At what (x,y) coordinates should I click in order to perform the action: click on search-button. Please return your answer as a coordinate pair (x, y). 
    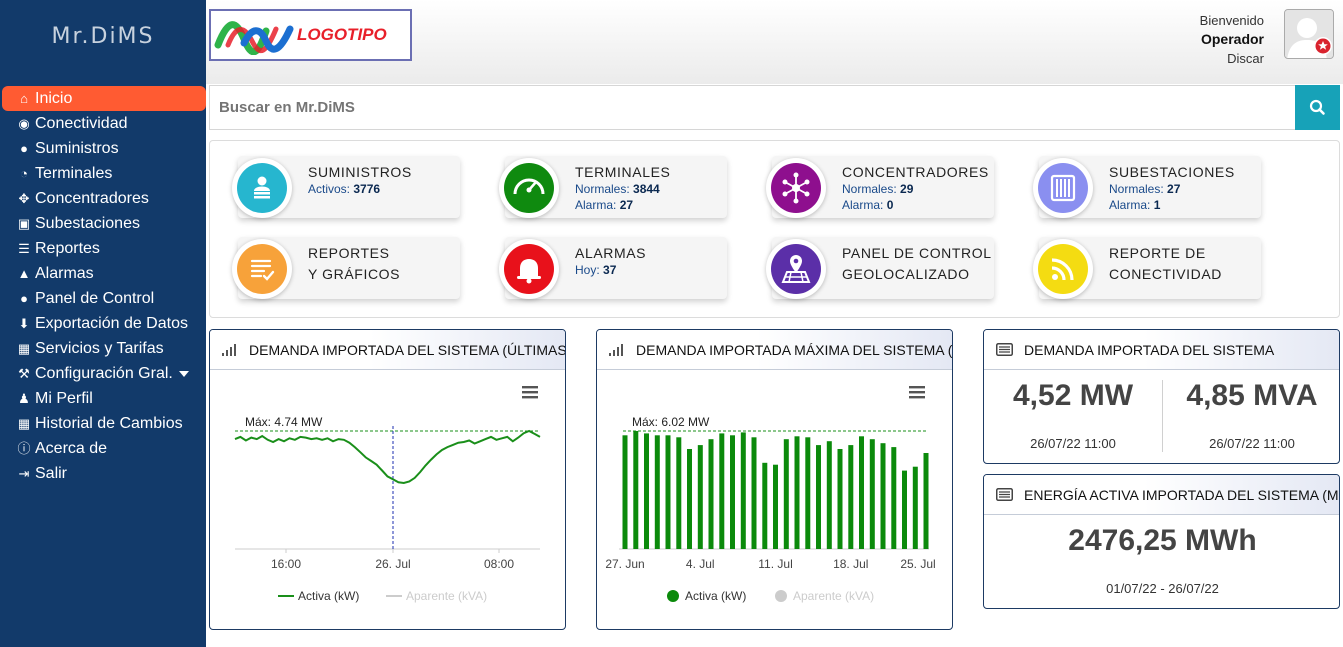
    Looking at the image, I should click on (1317, 107).